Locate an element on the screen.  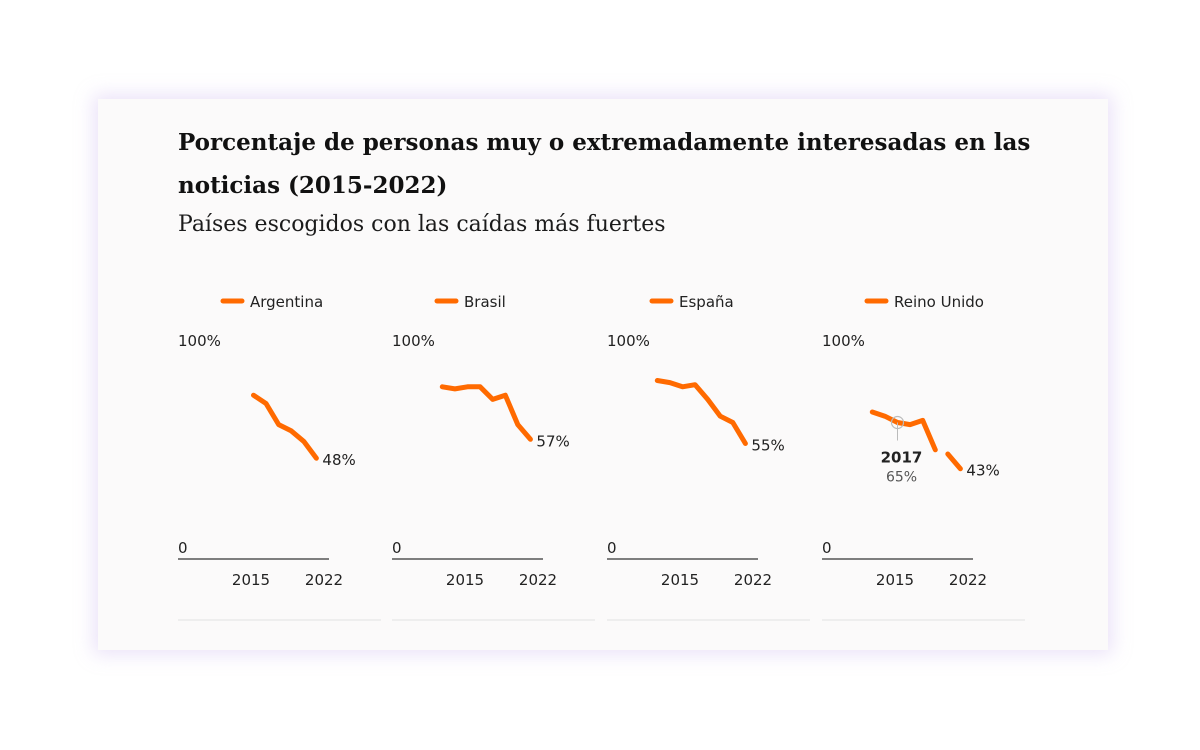
legend-label: España is located at coordinates (706, 302).